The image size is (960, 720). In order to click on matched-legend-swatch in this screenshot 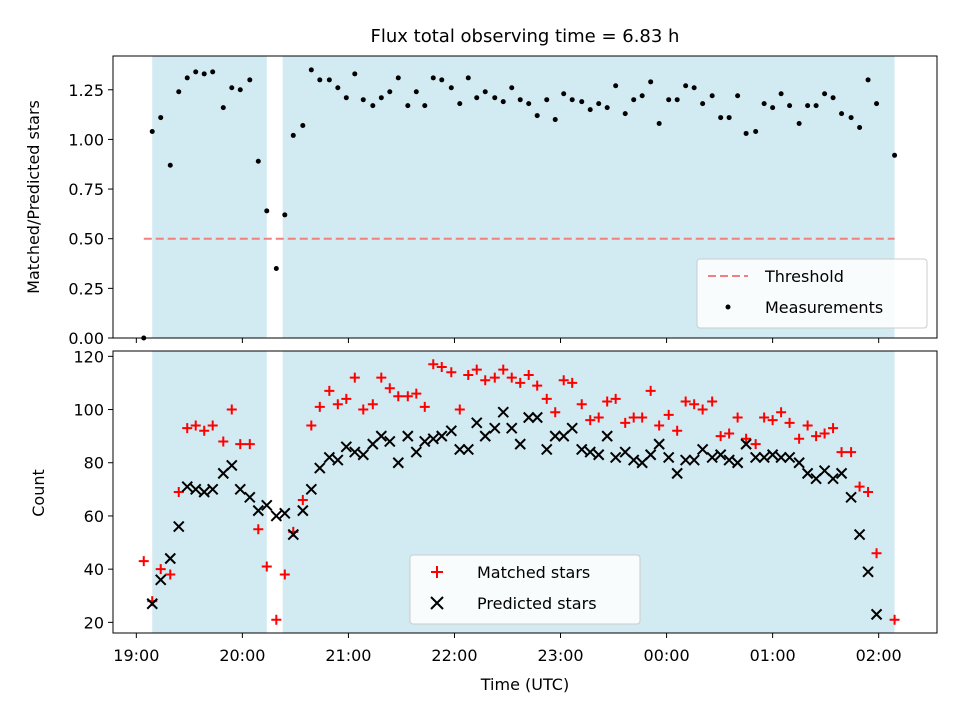, I will do `click(437, 572)`.